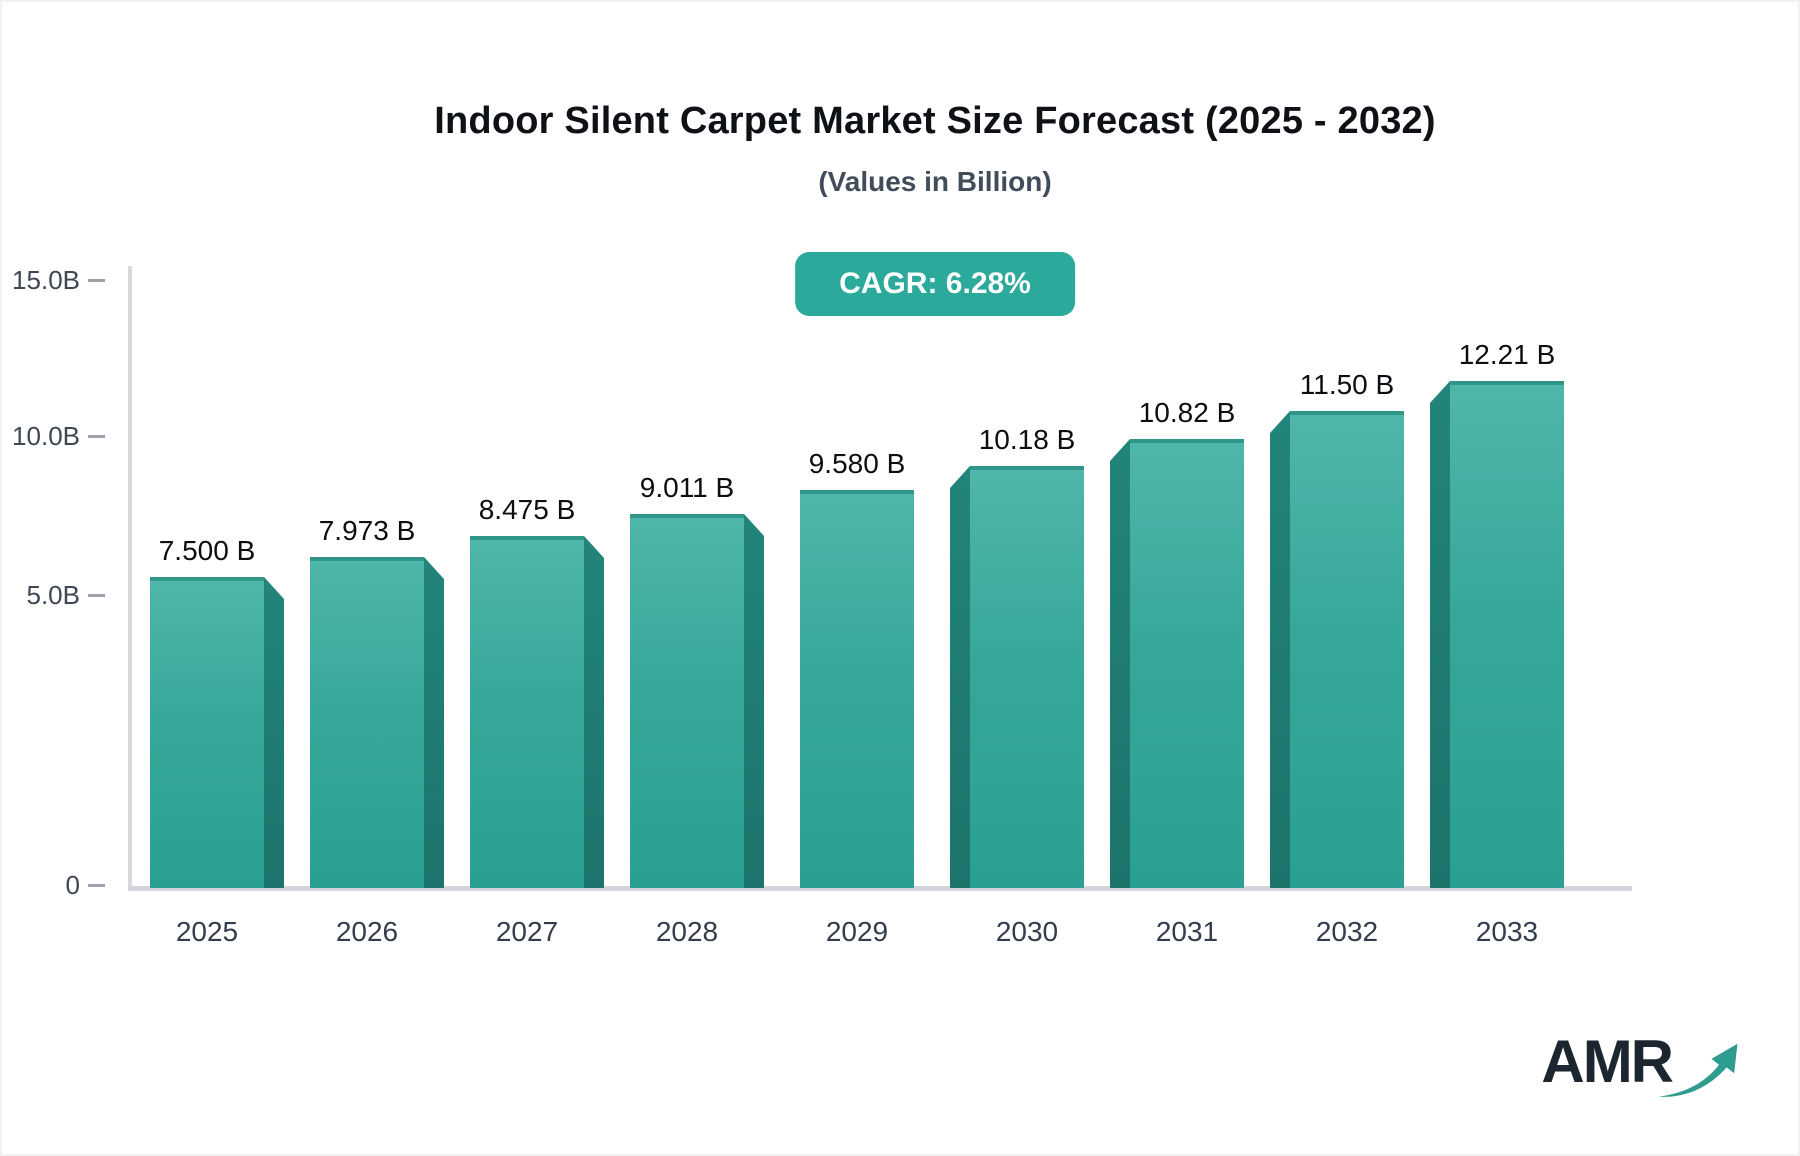  What do you see at coordinates (367, 931) in the screenshot?
I see `x-axis-year-label: 2026` at bounding box center [367, 931].